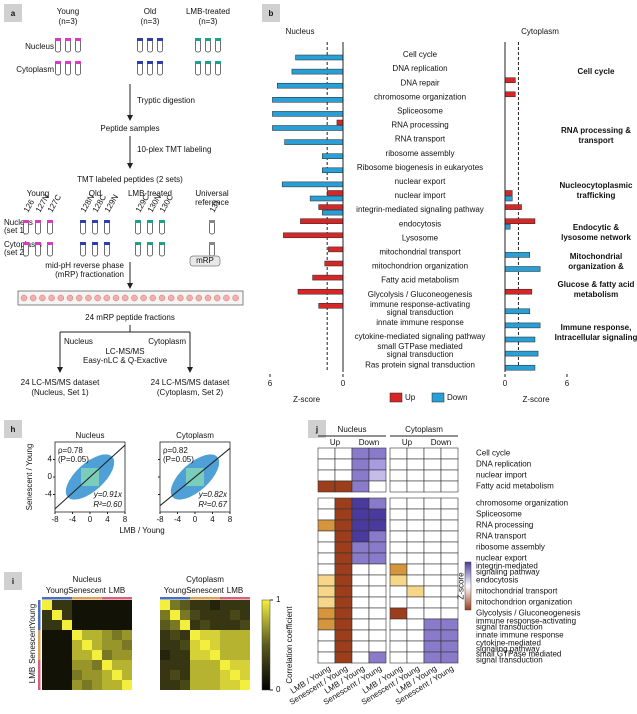  I want to click on term-label: immune response-activating, so click(420, 304).